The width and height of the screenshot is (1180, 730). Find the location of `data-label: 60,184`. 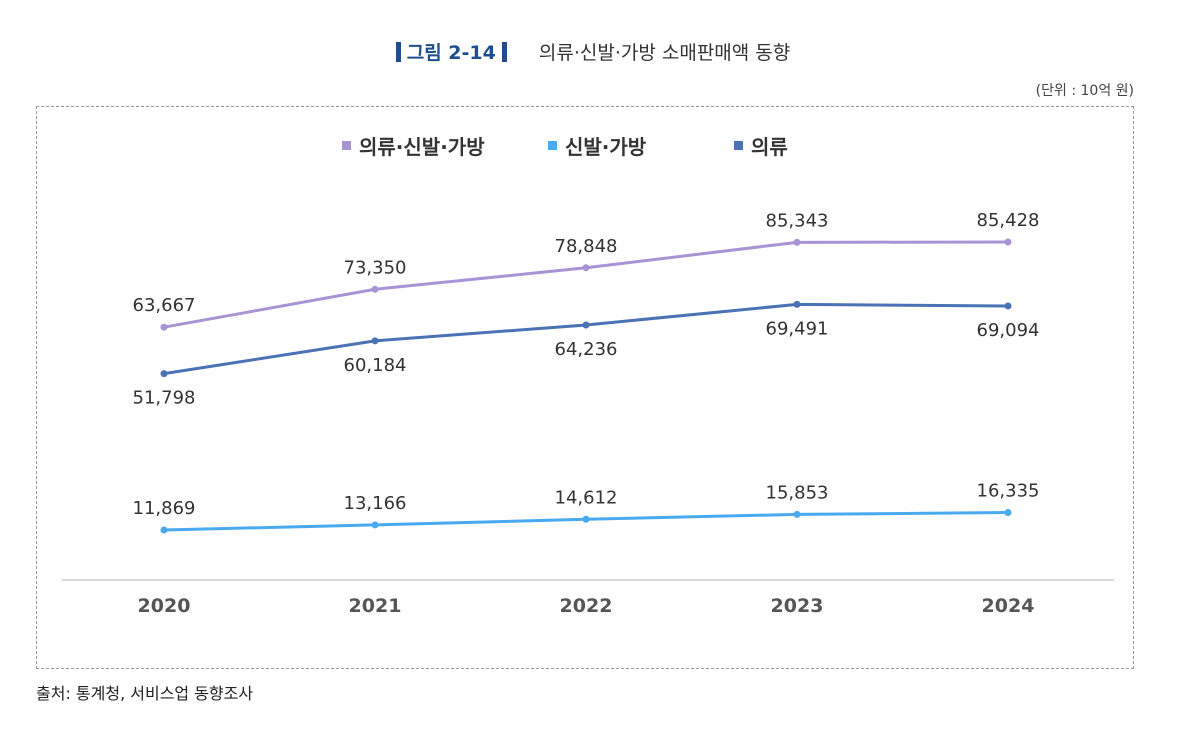

data-label: 60,184 is located at coordinates (375, 365).